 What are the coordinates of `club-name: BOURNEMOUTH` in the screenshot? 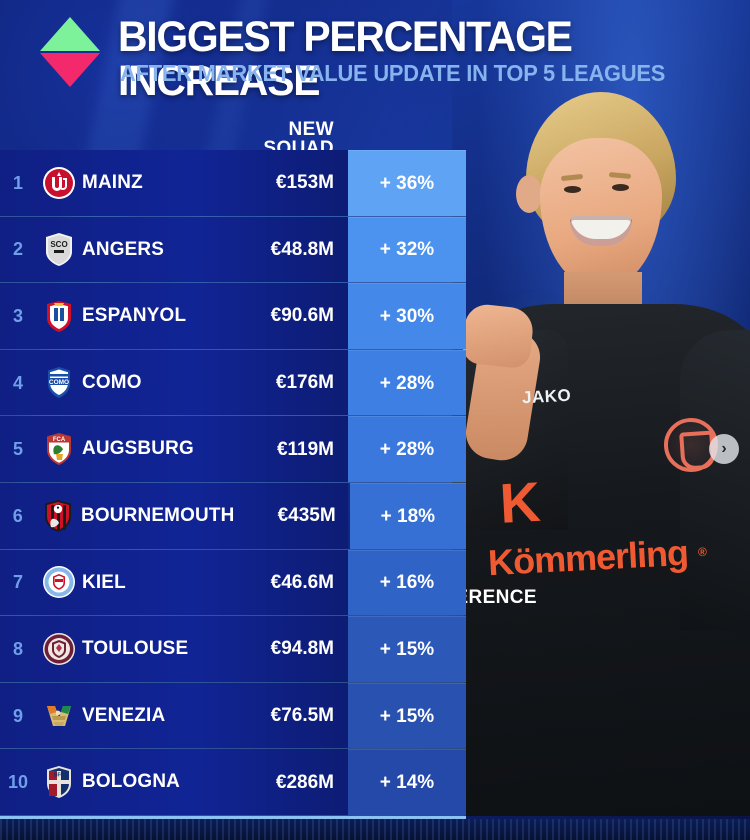 It's located at (157, 515).